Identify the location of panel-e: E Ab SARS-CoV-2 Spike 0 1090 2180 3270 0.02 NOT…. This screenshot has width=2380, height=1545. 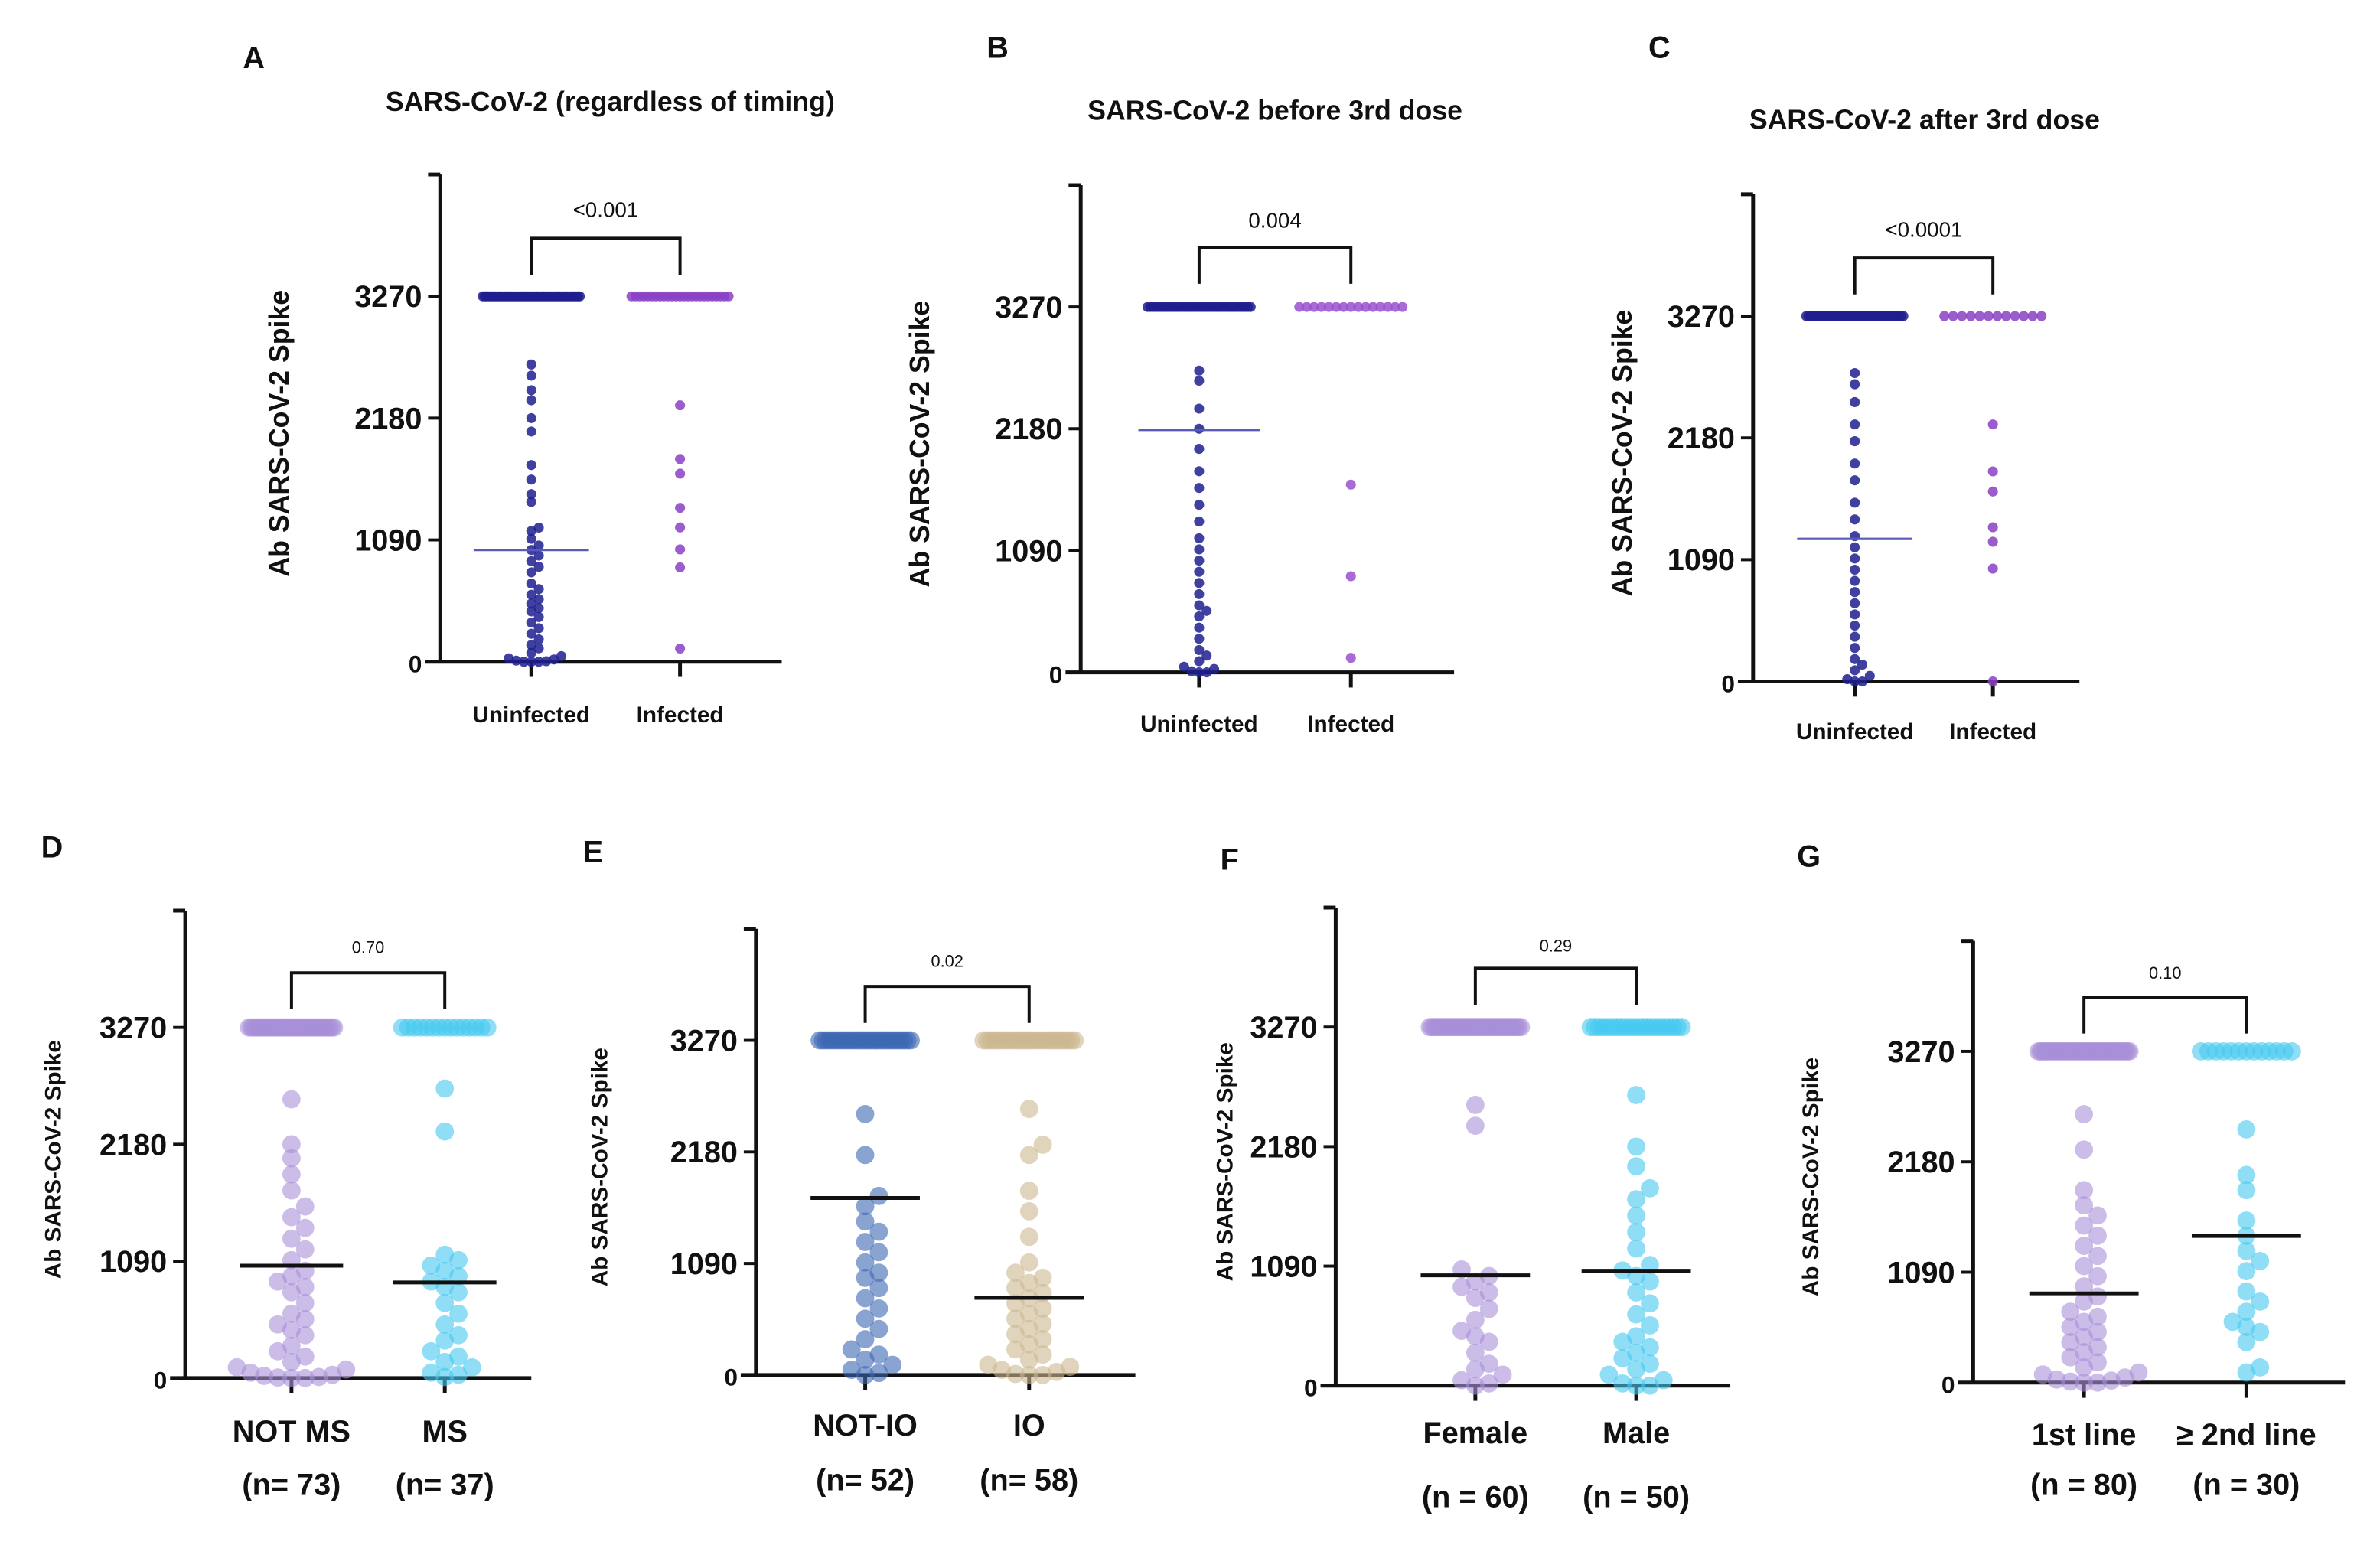
(859, 1167).